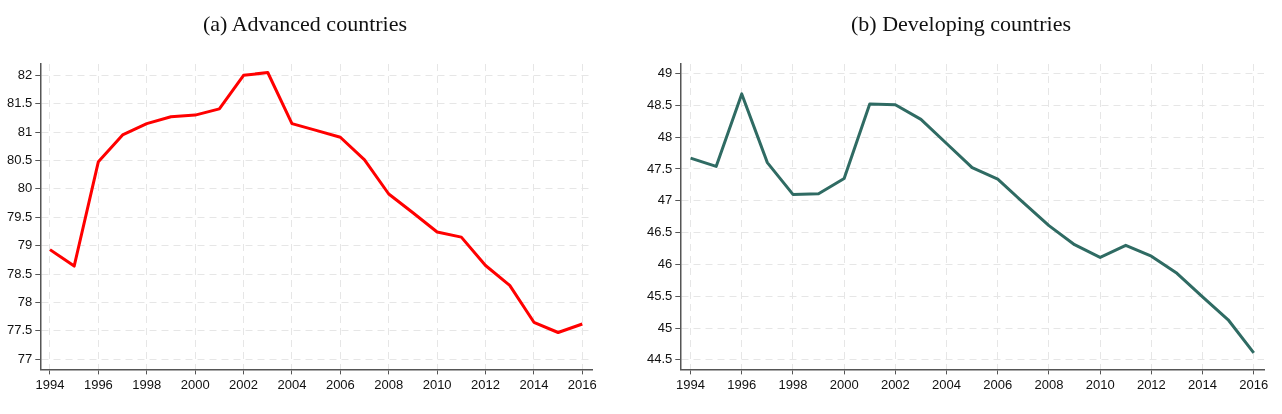  I want to click on y-tick-label: 80.5, so click(19, 160).